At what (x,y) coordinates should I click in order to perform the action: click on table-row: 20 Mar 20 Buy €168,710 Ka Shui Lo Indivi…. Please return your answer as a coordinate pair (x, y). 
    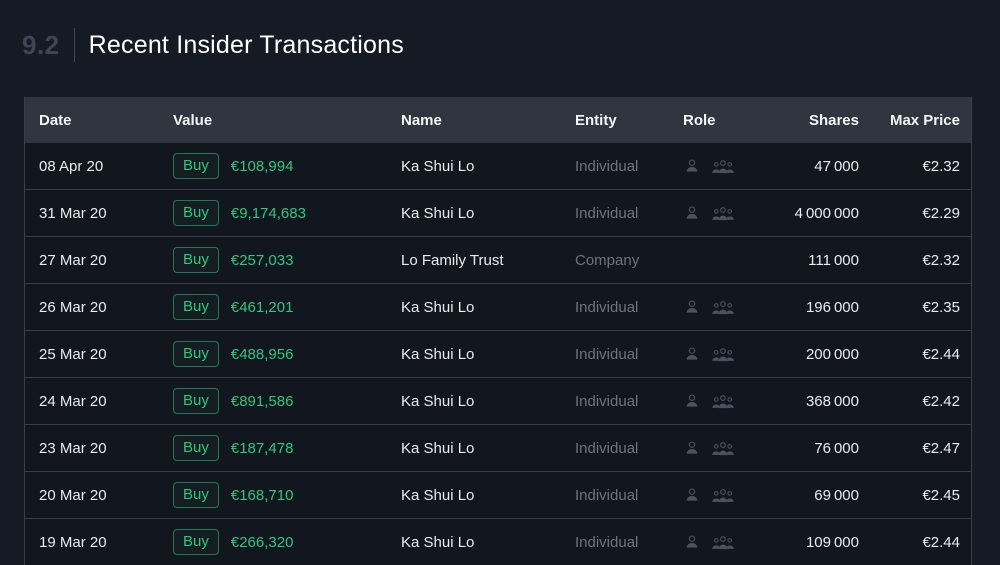
    Looking at the image, I should click on (498, 494).